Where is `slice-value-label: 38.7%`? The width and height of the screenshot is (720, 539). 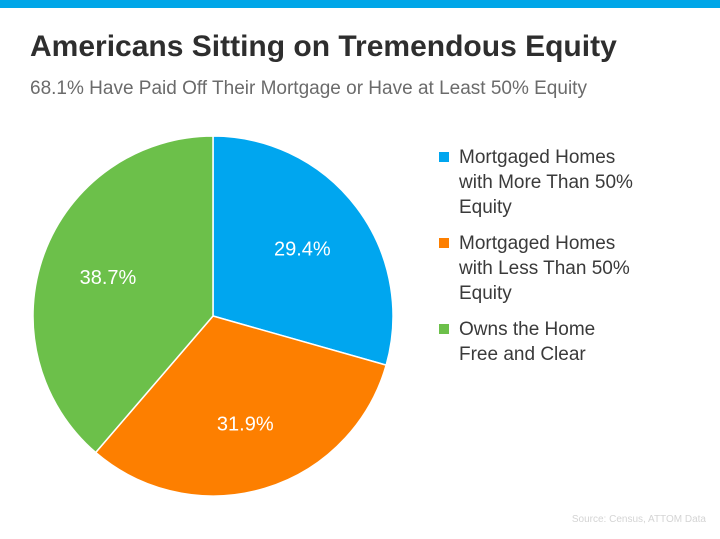 slice-value-label: 38.7% is located at coordinates (108, 278).